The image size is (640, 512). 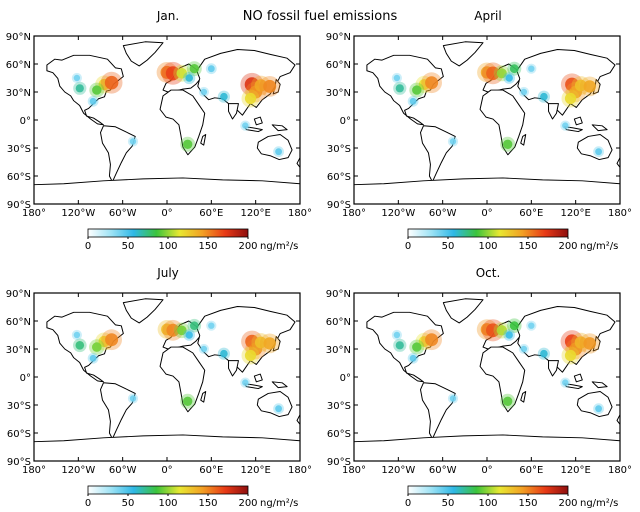 I want to click on y-tick-label: 0°, so click(x=25, y=378).